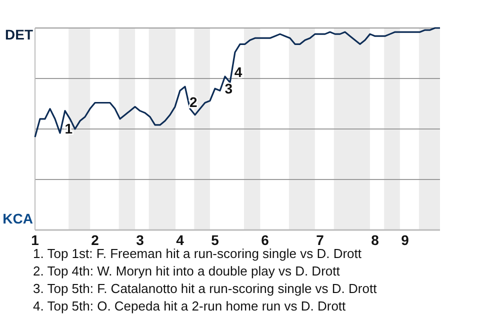 This screenshot has height=320, width=480. Describe the element at coordinates (228, 88) in the screenshot. I see `annotation: 3` at that location.